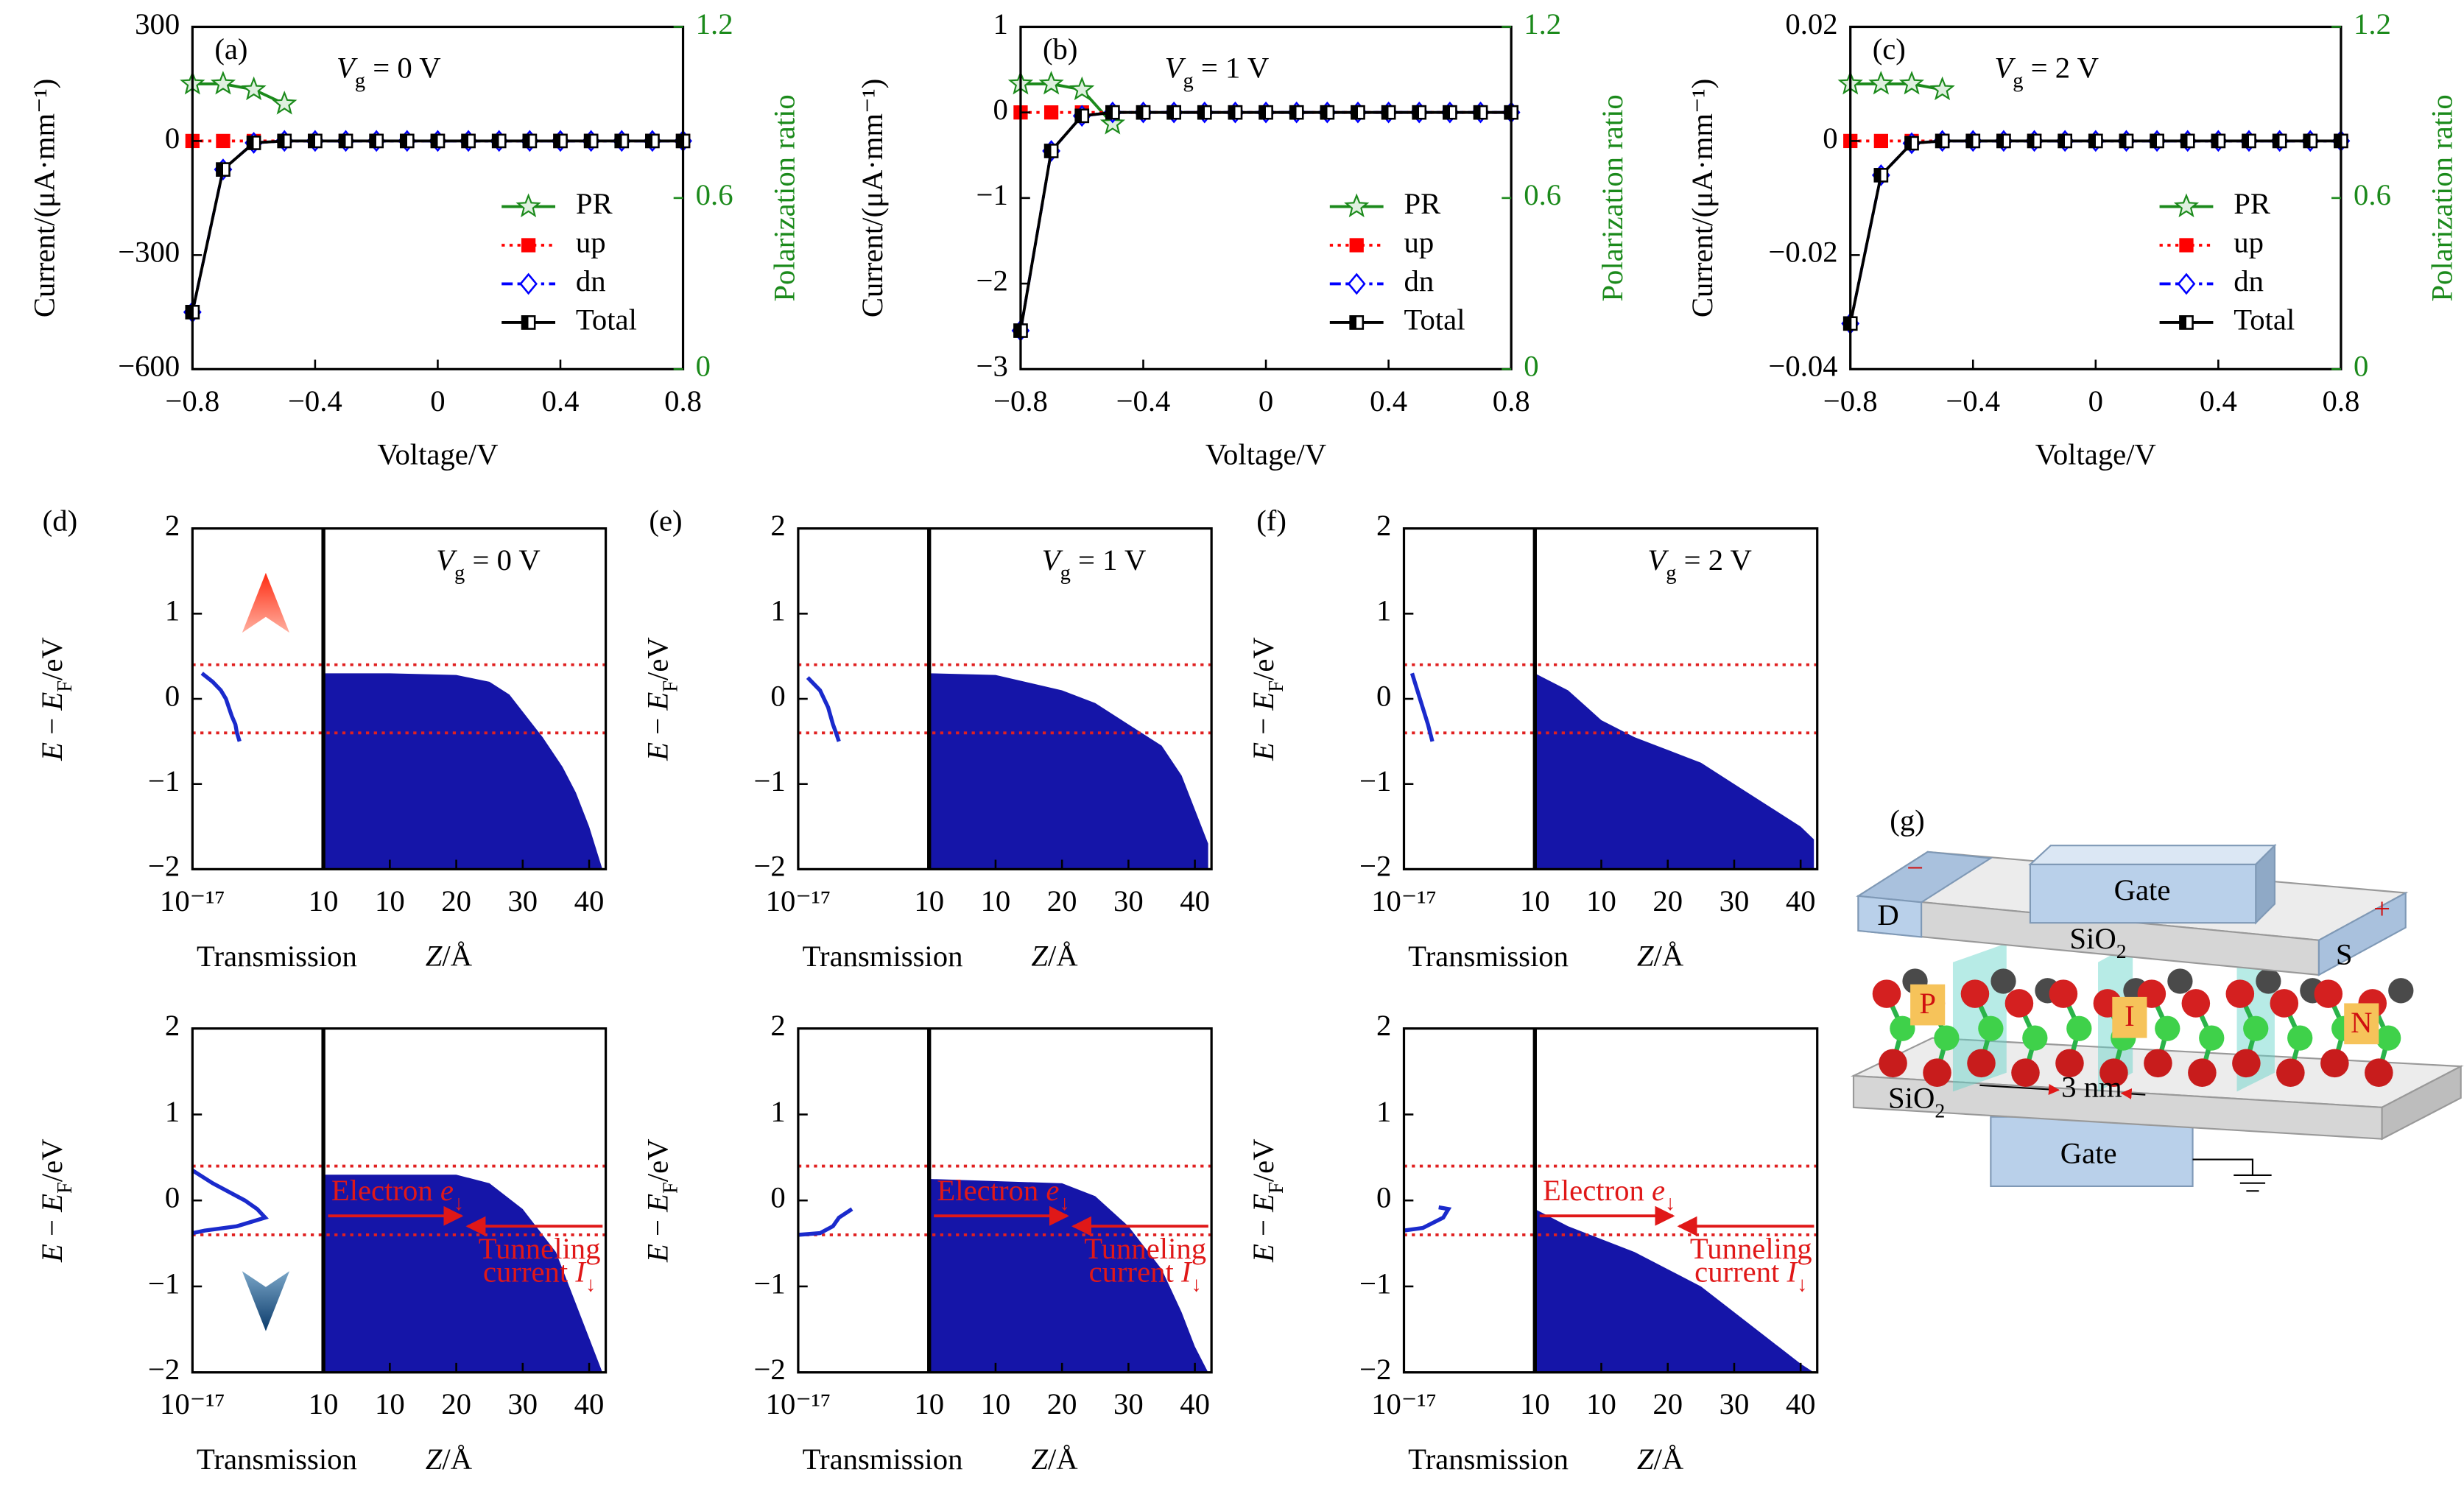  What do you see at coordinates (172, 1025) in the screenshot?
I see `y-tick-label: 2` at bounding box center [172, 1025].